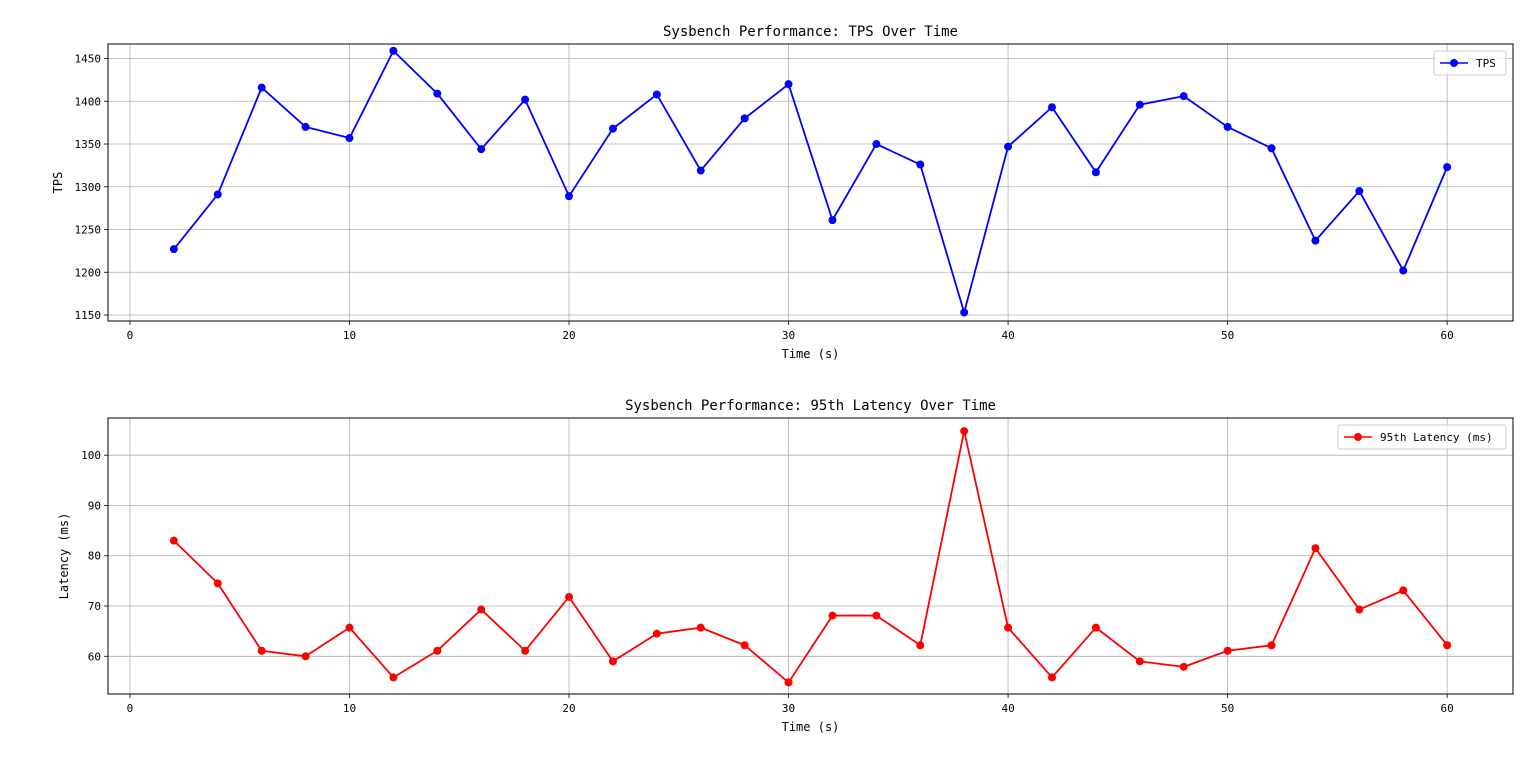 This screenshot has width=1536, height=765. What do you see at coordinates (88, 144) in the screenshot?
I see `tps-y-tick-label: 1350` at bounding box center [88, 144].